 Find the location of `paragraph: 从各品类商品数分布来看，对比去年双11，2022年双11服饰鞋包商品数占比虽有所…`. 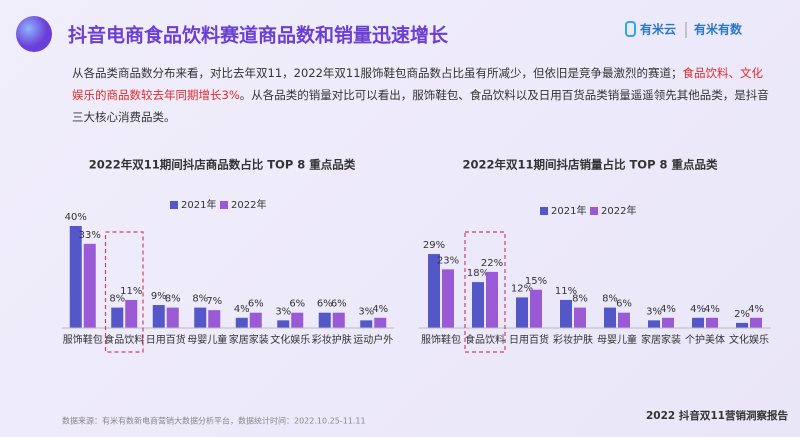

paragraph: 从各品类商品数分布来看，对比去年双11，2022年双11服饰鞋包商品数占比虽有所… is located at coordinates (422, 95).